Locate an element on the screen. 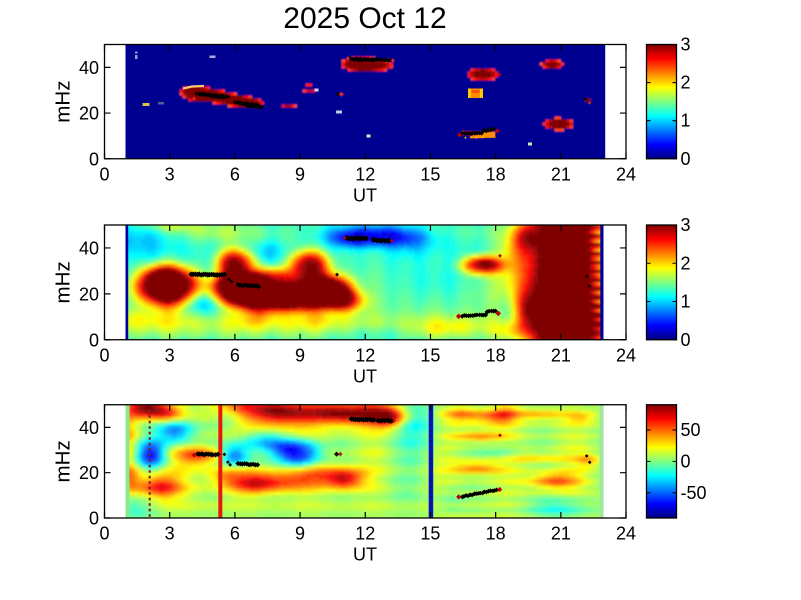  svg-text: 2025 Oct 12 is located at coordinates (364, 18).